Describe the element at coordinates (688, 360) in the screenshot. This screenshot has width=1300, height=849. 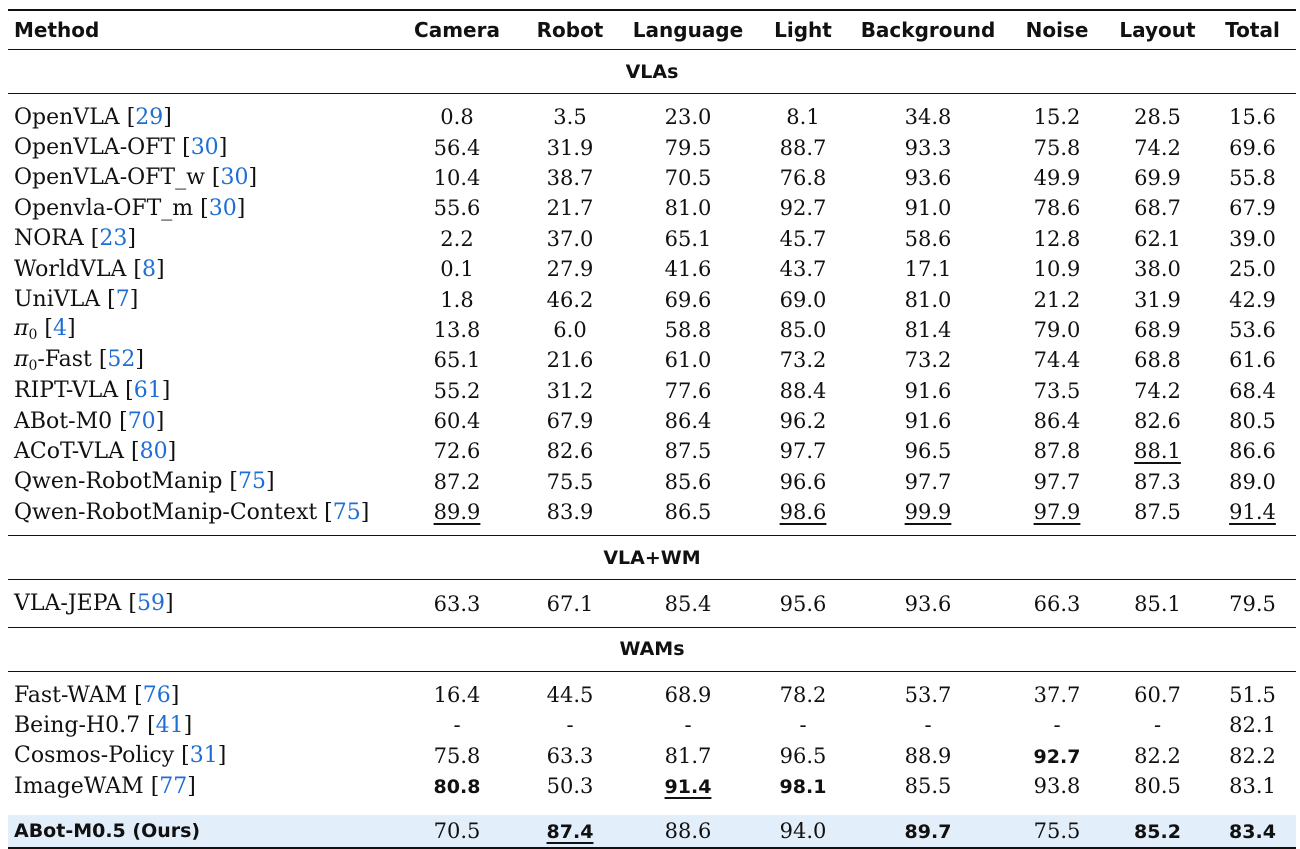
I see `score-cell-language: 61.0` at that location.